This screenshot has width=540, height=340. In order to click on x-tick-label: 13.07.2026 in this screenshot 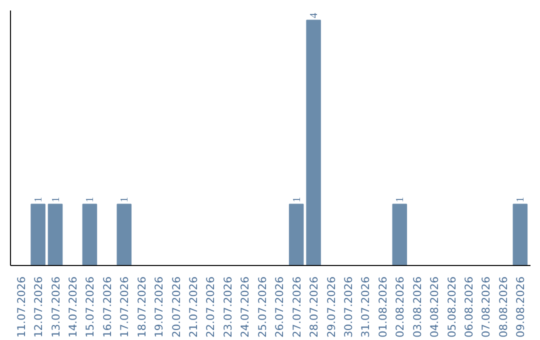, I will do `click(55, 307)`.